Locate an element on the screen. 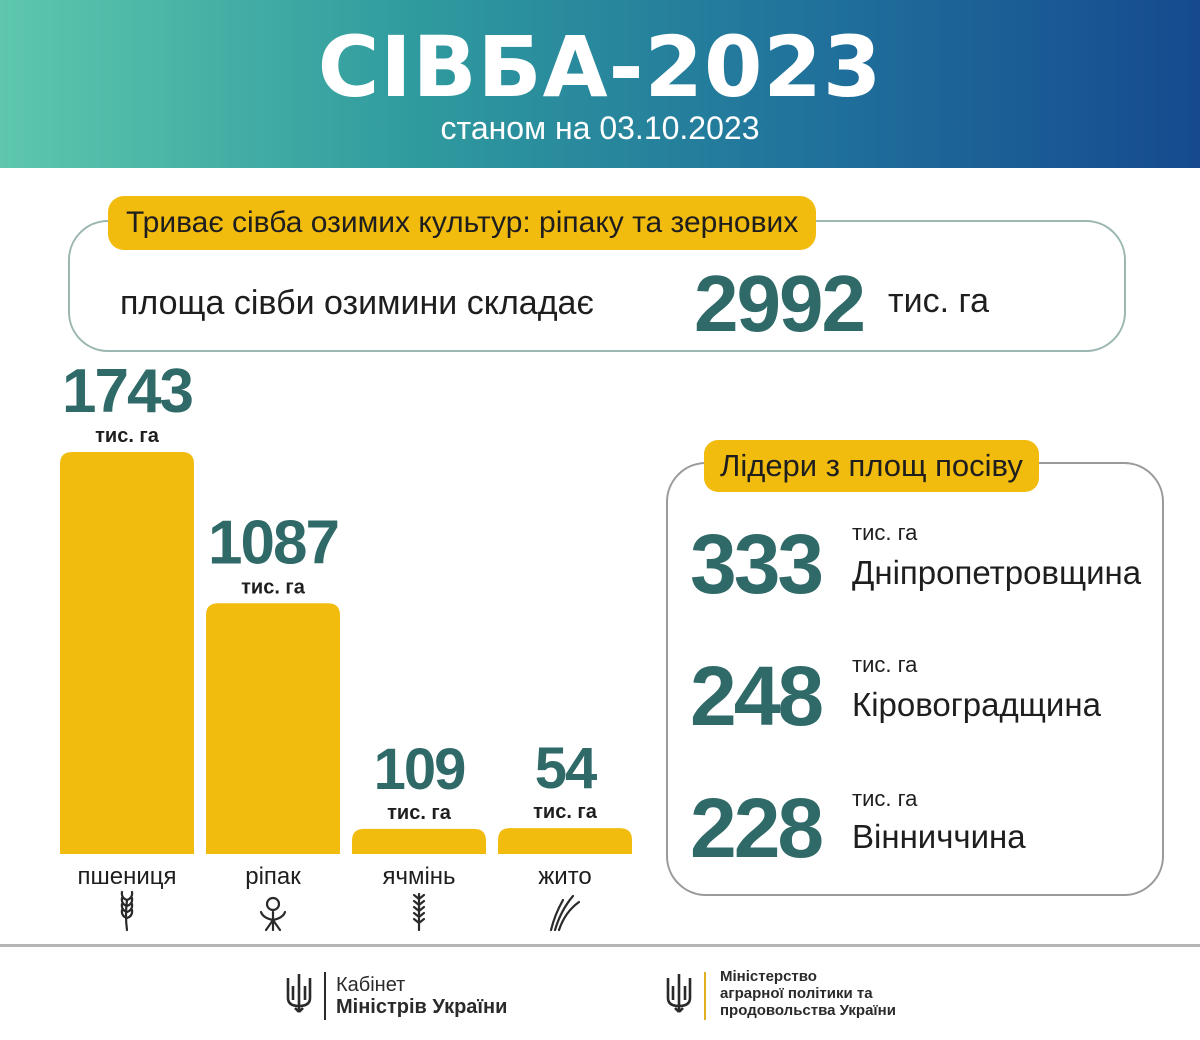 The width and height of the screenshot is (1200, 1040). category-label: жито is located at coordinates (565, 876).